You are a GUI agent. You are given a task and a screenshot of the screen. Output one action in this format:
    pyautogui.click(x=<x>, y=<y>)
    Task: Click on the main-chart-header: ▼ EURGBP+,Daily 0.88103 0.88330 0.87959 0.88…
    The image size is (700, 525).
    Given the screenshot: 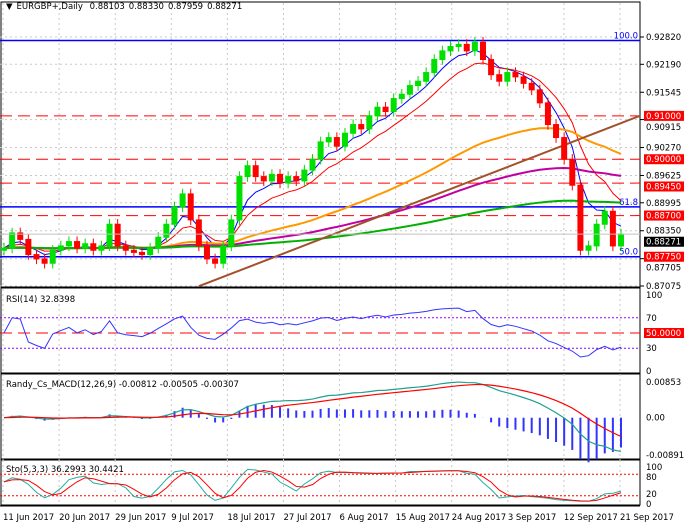 What is the action you would take?
    pyautogui.click(x=126, y=7)
    